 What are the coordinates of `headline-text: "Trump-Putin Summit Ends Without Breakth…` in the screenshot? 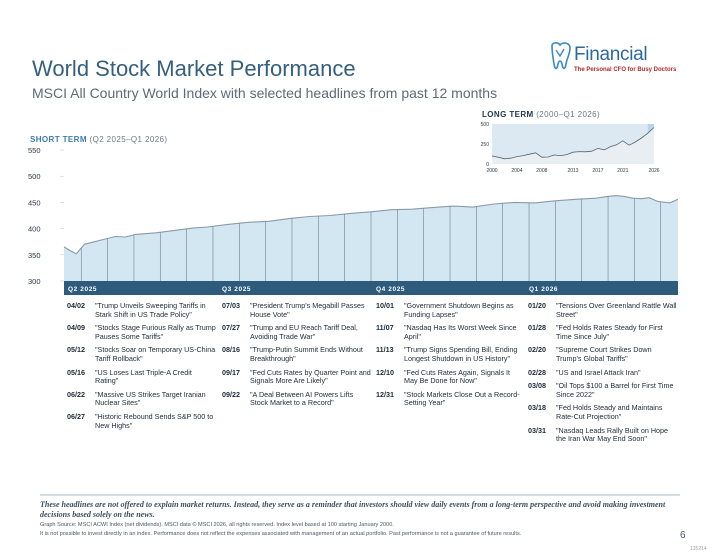 It's located at (306, 354).